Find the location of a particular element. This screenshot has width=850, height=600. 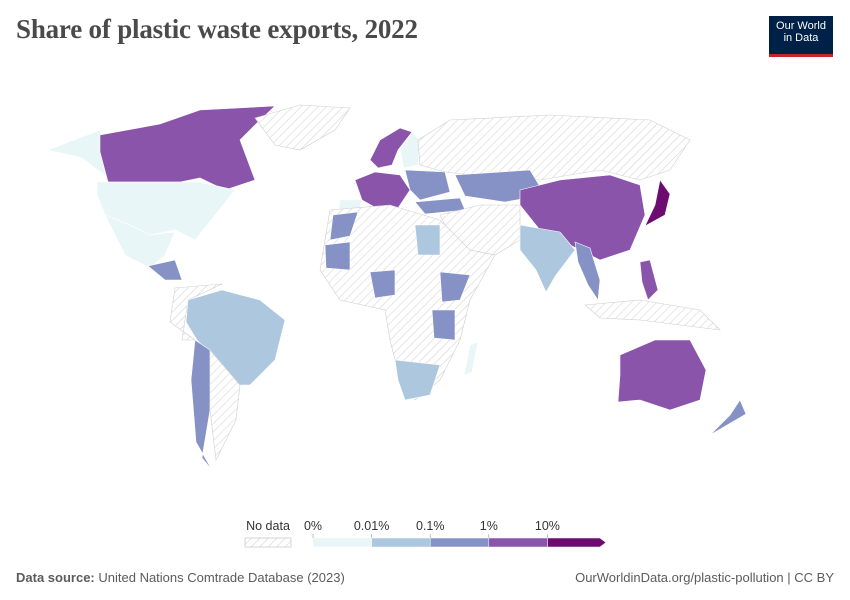

logo-line: in Data is located at coordinates (801, 38).